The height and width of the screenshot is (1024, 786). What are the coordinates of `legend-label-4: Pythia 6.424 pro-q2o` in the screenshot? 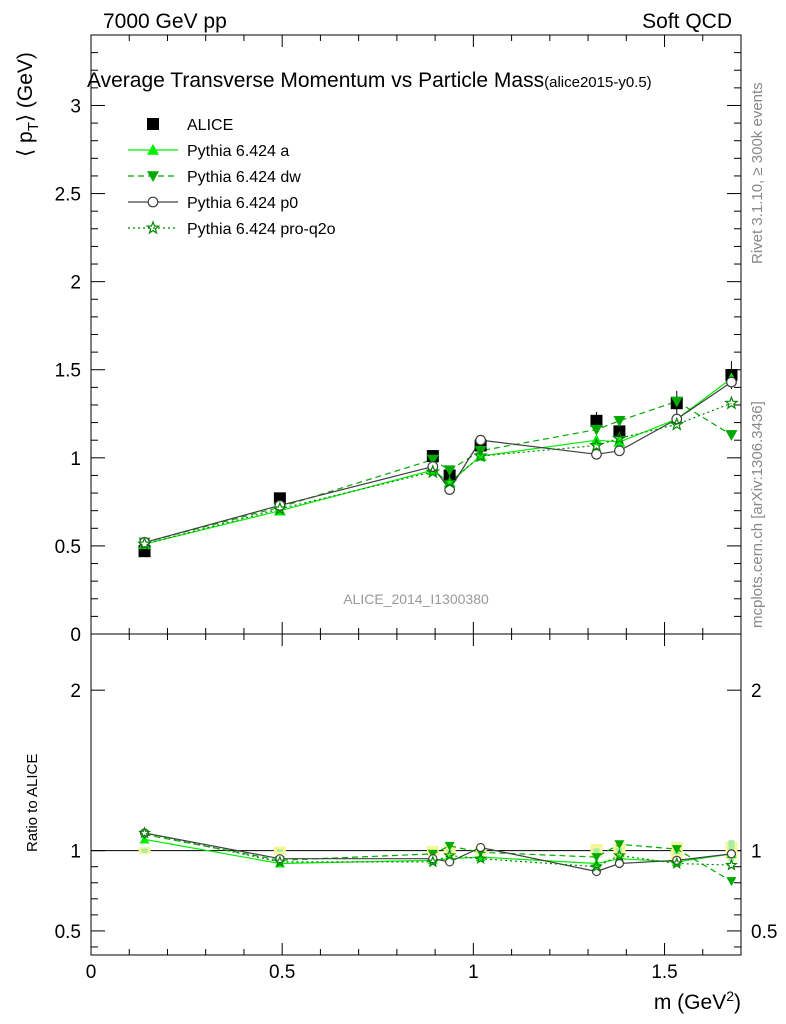 It's located at (261, 229).